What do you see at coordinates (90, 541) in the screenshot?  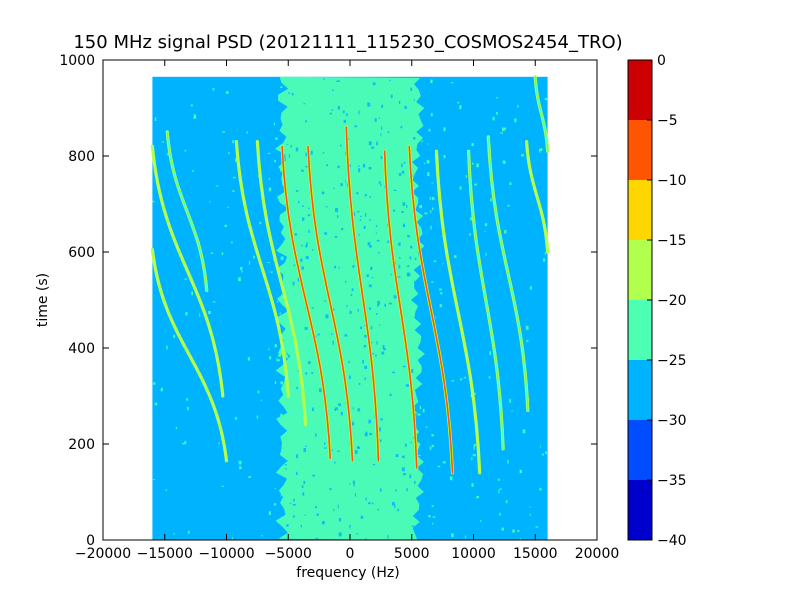 I see `y-tick-label: 0` at bounding box center [90, 541].